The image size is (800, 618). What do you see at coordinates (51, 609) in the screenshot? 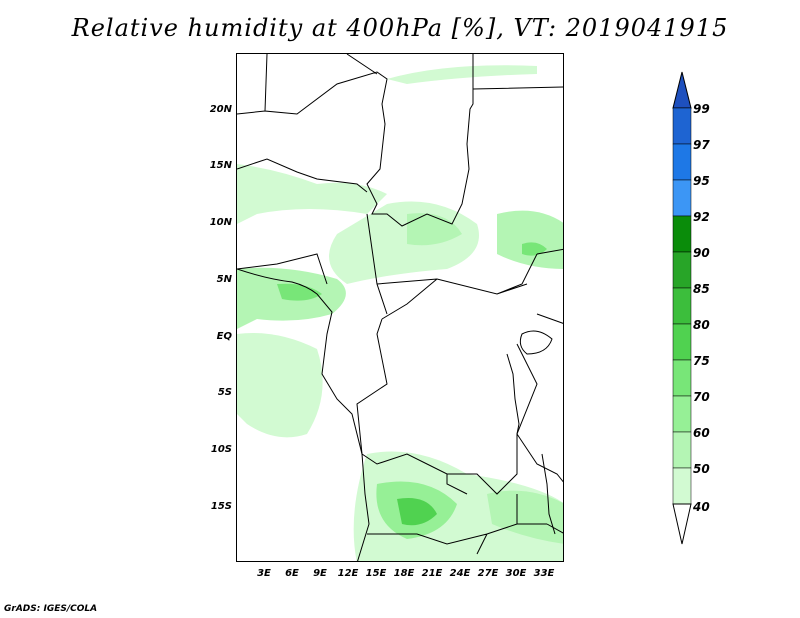
I see `grads-credit: GrADS: IGES/COLA` at bounding box center [51, 609].